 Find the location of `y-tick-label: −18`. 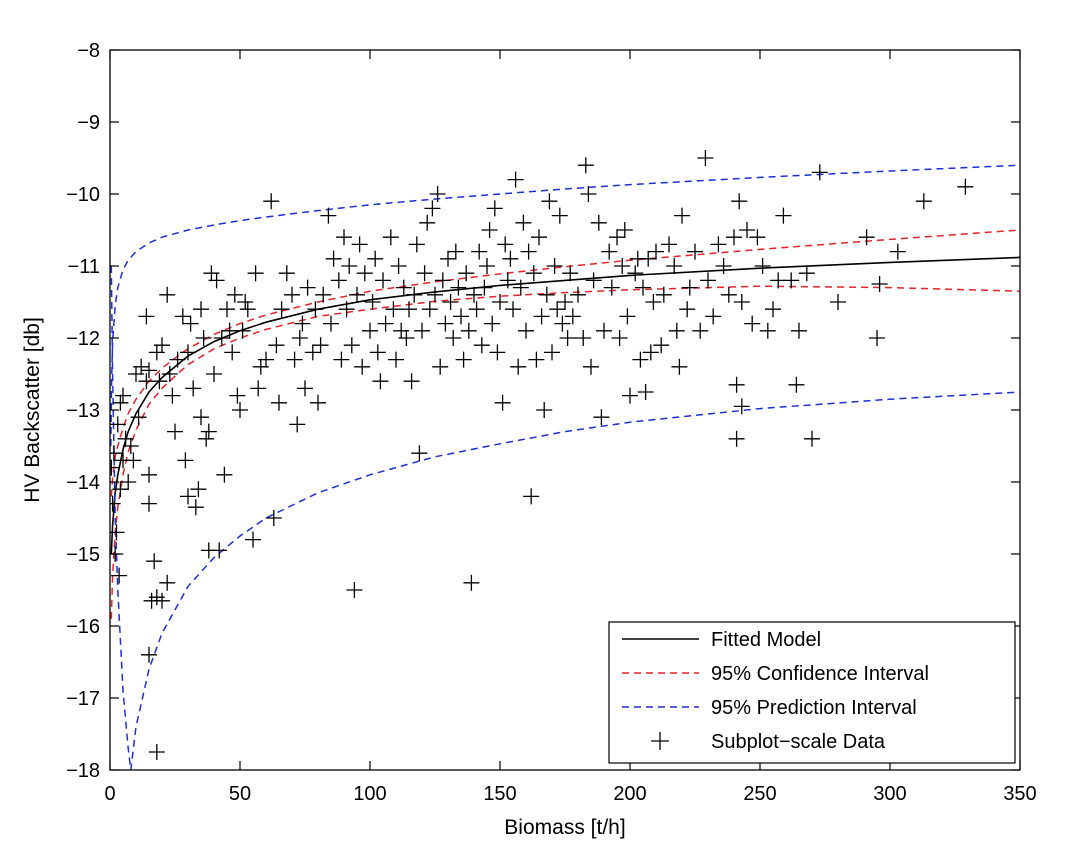

y-tick-label: −18 is located at coordinates (83, 771).